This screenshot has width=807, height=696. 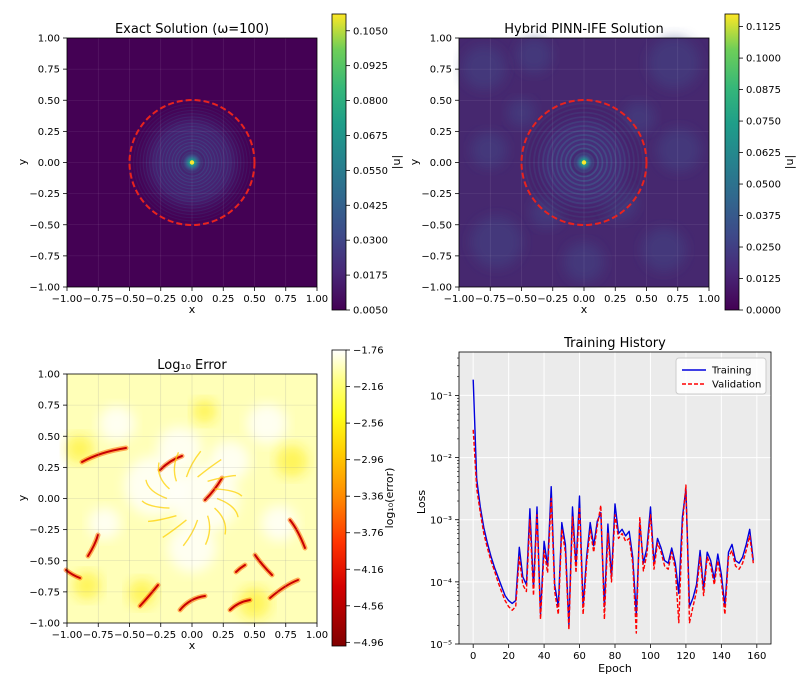 I want to click on colorbar-tick-label: −1.76, so click(x=368, y=351).